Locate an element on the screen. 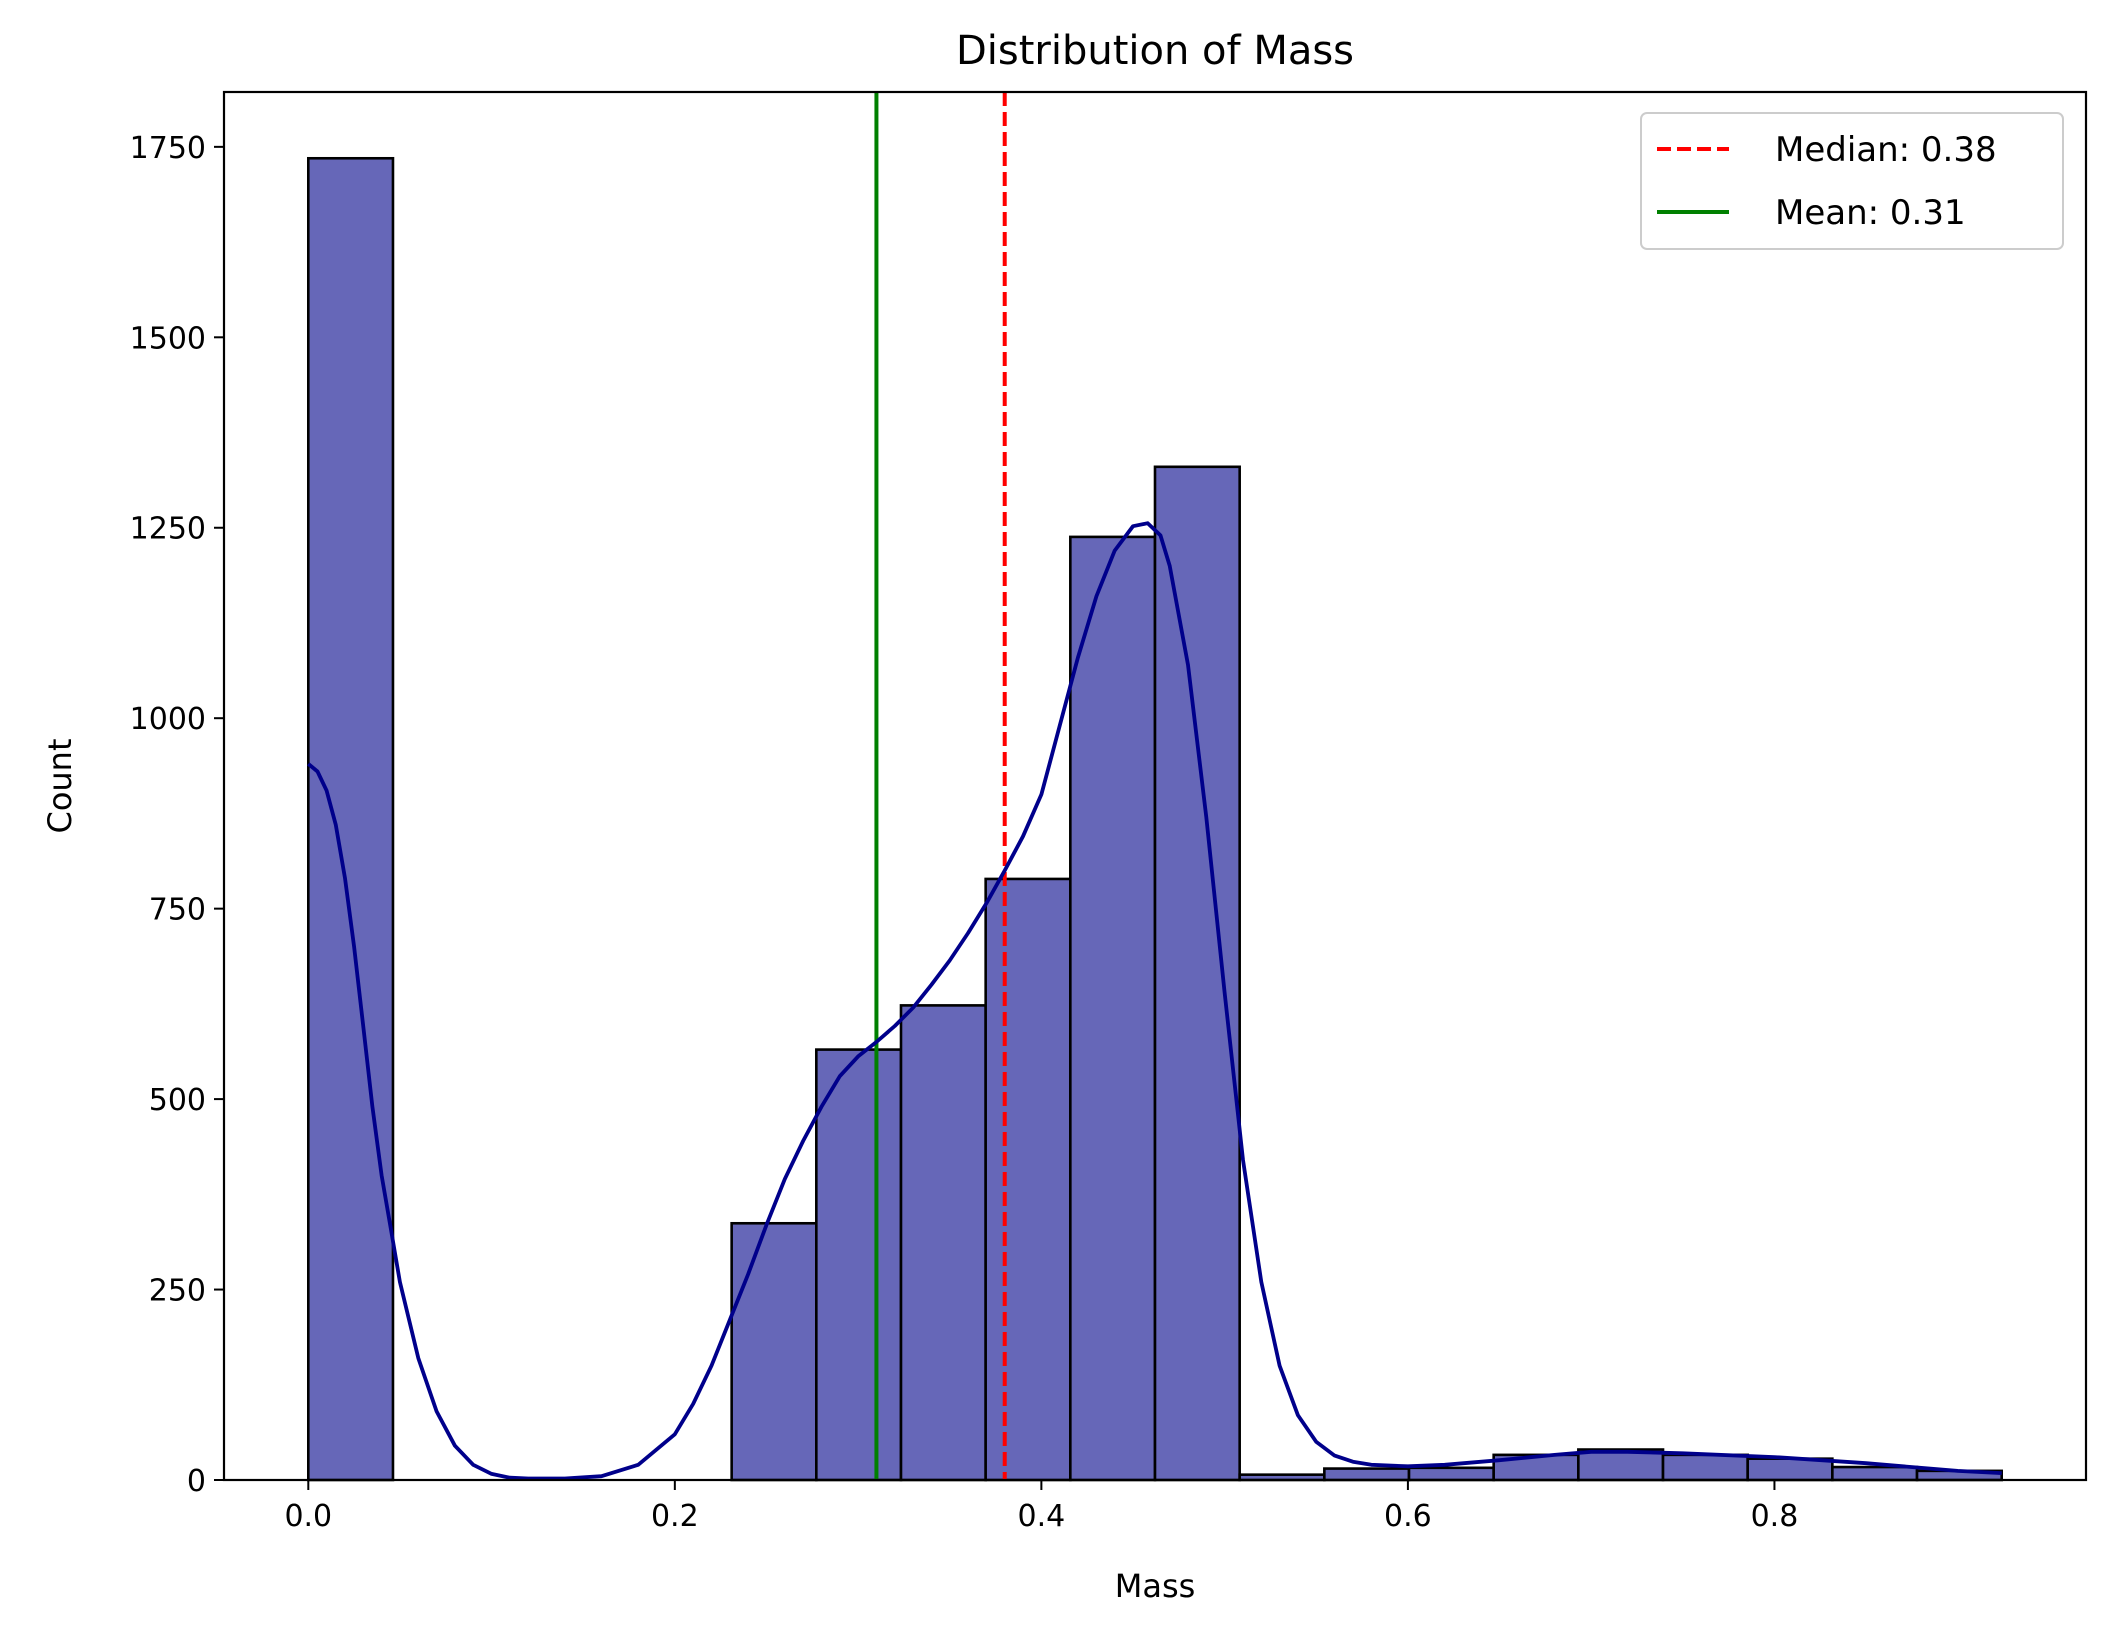 The image size is (2113, 1638). y-tick-label: 1000 is located at coordinates (168, 719).